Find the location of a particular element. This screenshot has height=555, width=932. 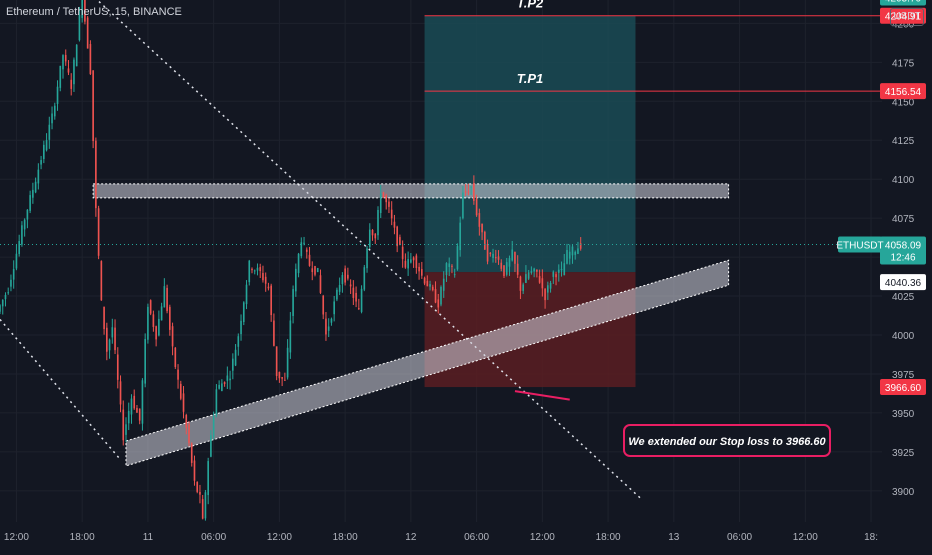

y-tick-label: 4000 is located at coordinates (903, 336).